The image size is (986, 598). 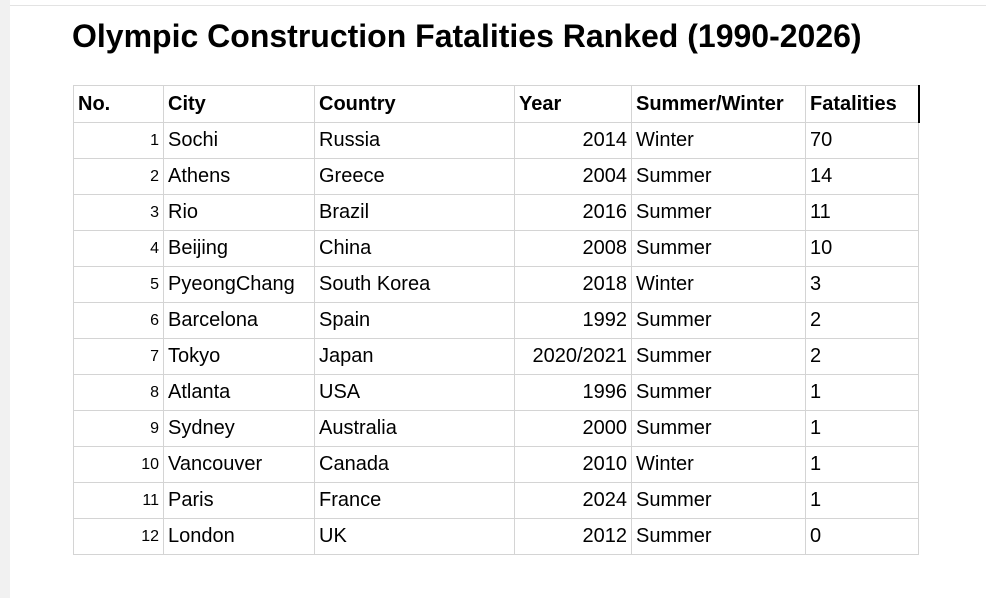 What do you see at coordinates (414, 212) in the screenshot?
I see `cell-country: Brazil` at bounding box center [414, 212].